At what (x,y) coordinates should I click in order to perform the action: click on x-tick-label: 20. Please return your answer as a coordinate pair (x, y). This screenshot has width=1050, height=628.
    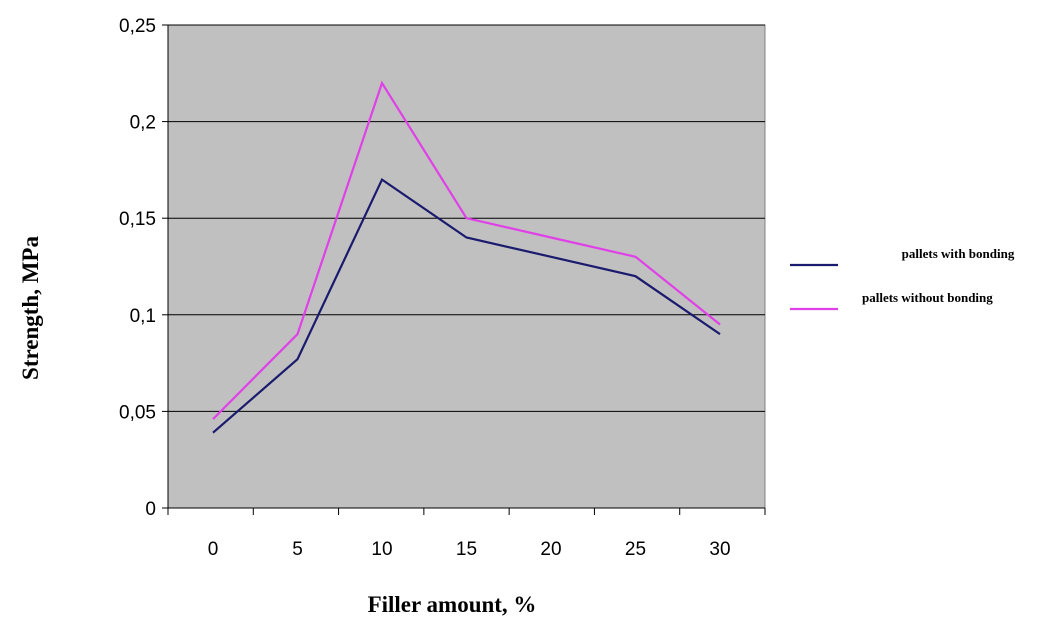
    Looking at the image, I should click on (550, 549).